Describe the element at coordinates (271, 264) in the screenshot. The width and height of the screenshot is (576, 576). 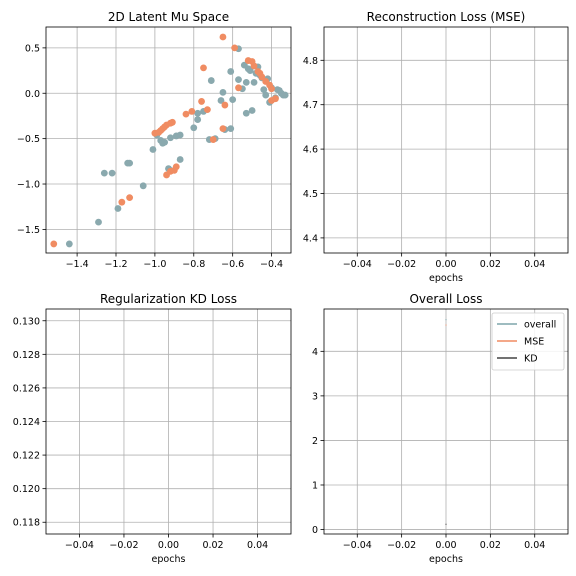
I see `x-tick-label: −0.4` at that location.